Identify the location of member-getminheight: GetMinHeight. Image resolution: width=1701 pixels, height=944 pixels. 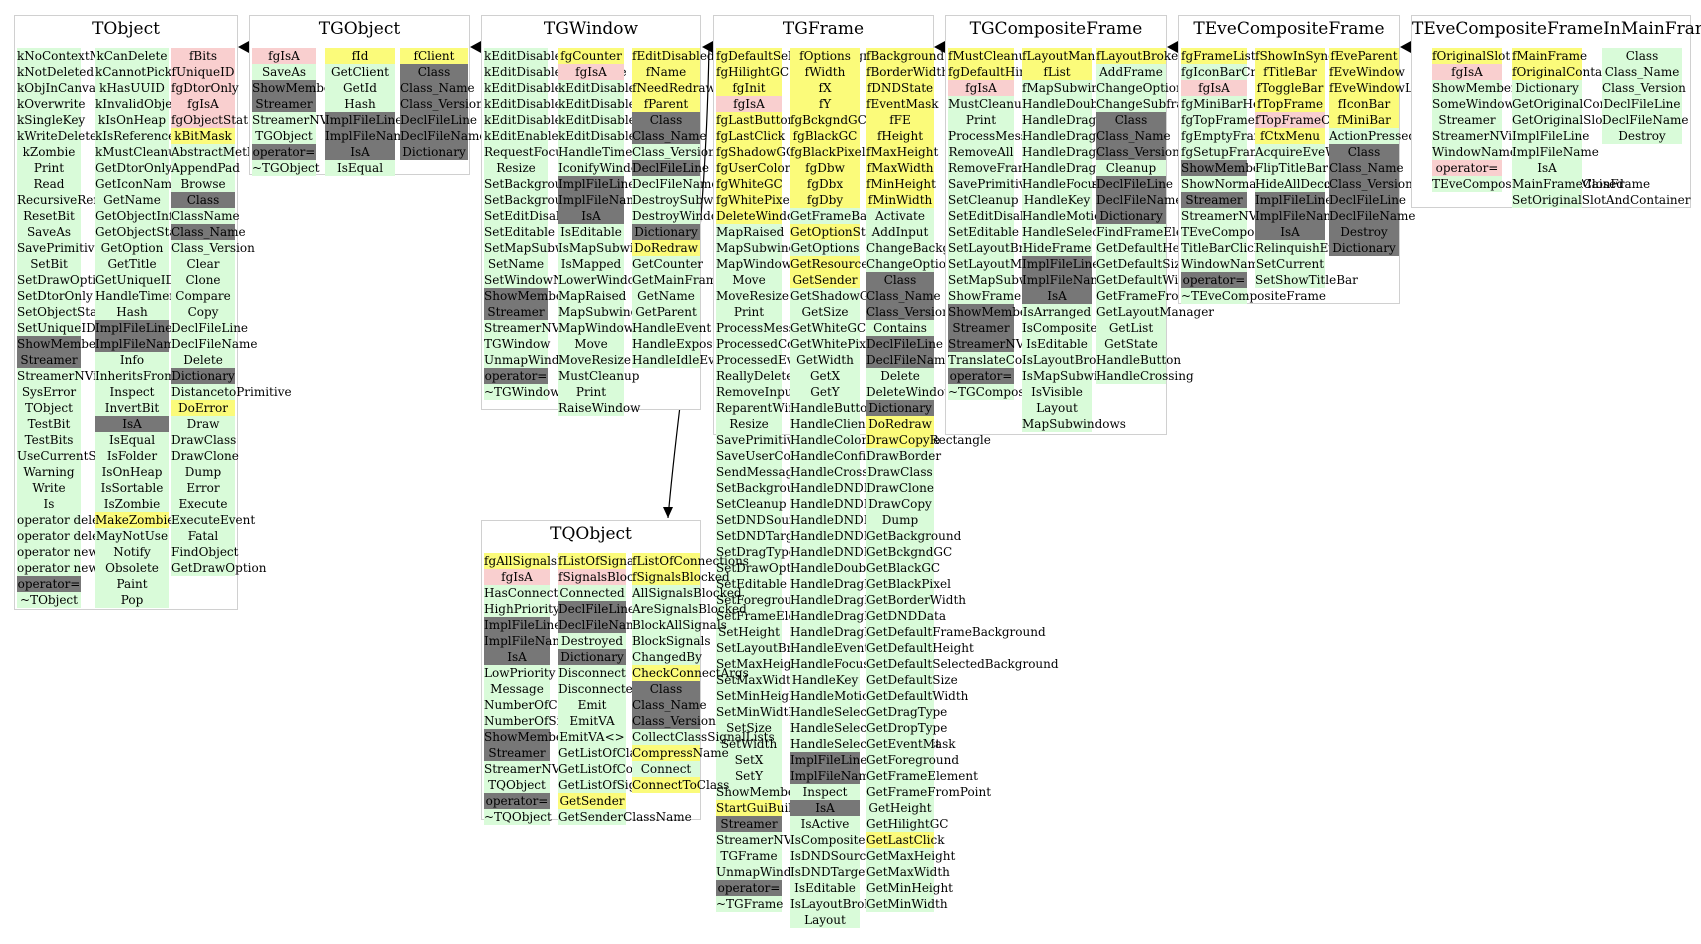
(909, 888).